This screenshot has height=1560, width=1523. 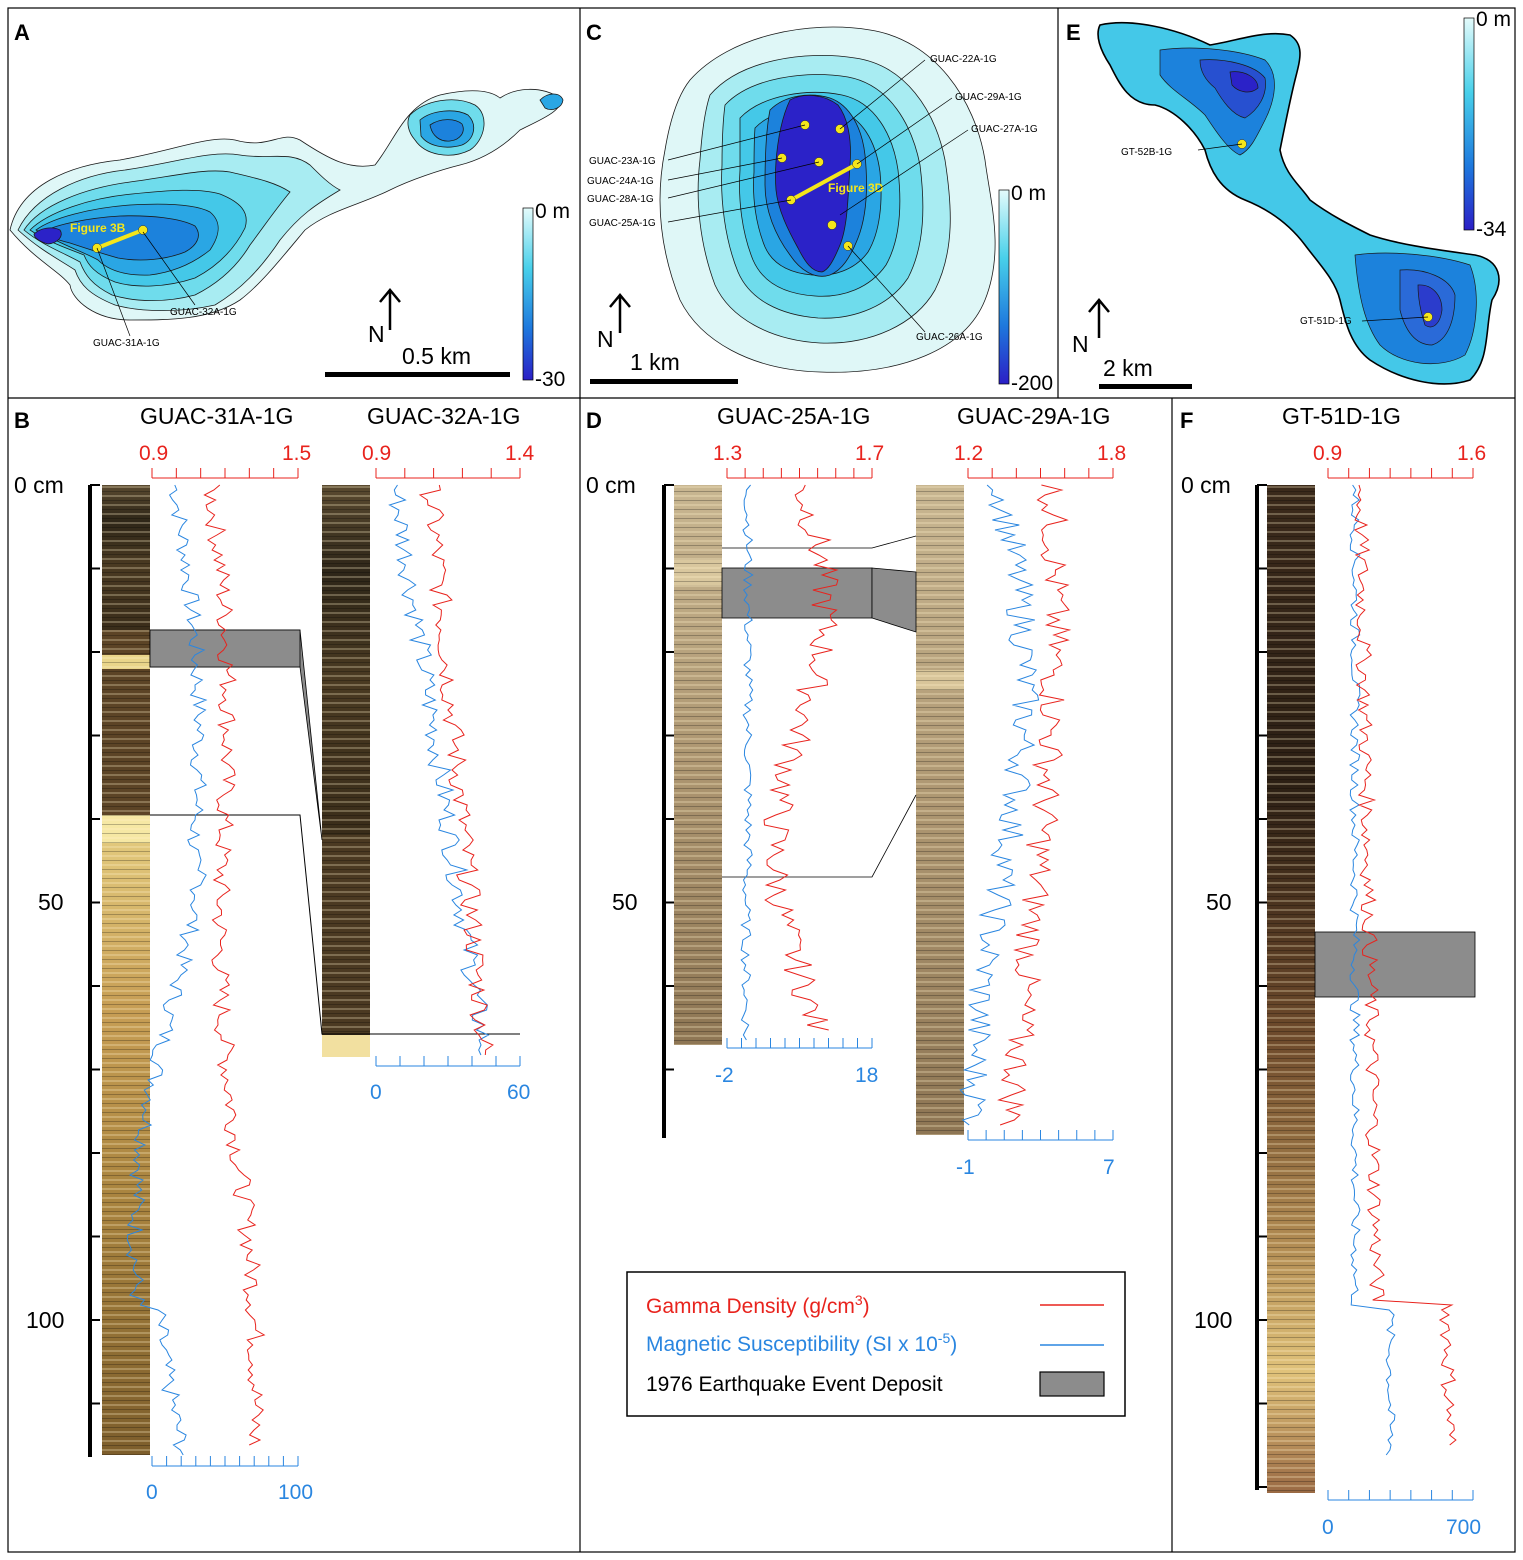 I want to click on svg-text: 1.8, so click(x=1111, y=453).